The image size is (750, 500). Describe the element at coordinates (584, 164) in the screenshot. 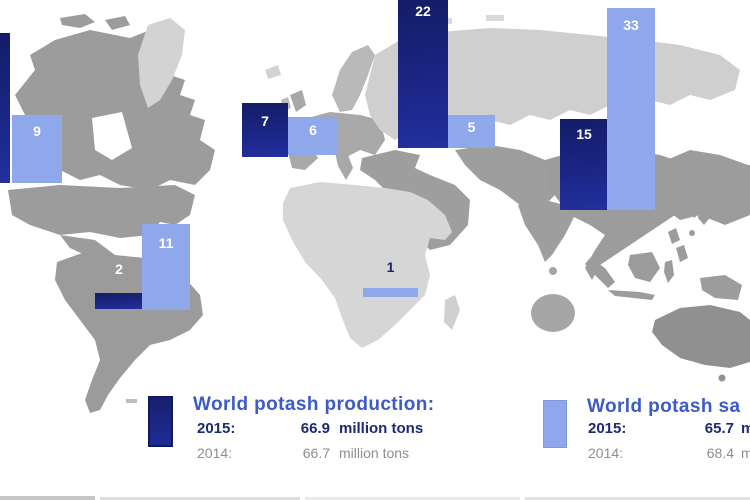

I see `bar-asia-production: 15` at that location.